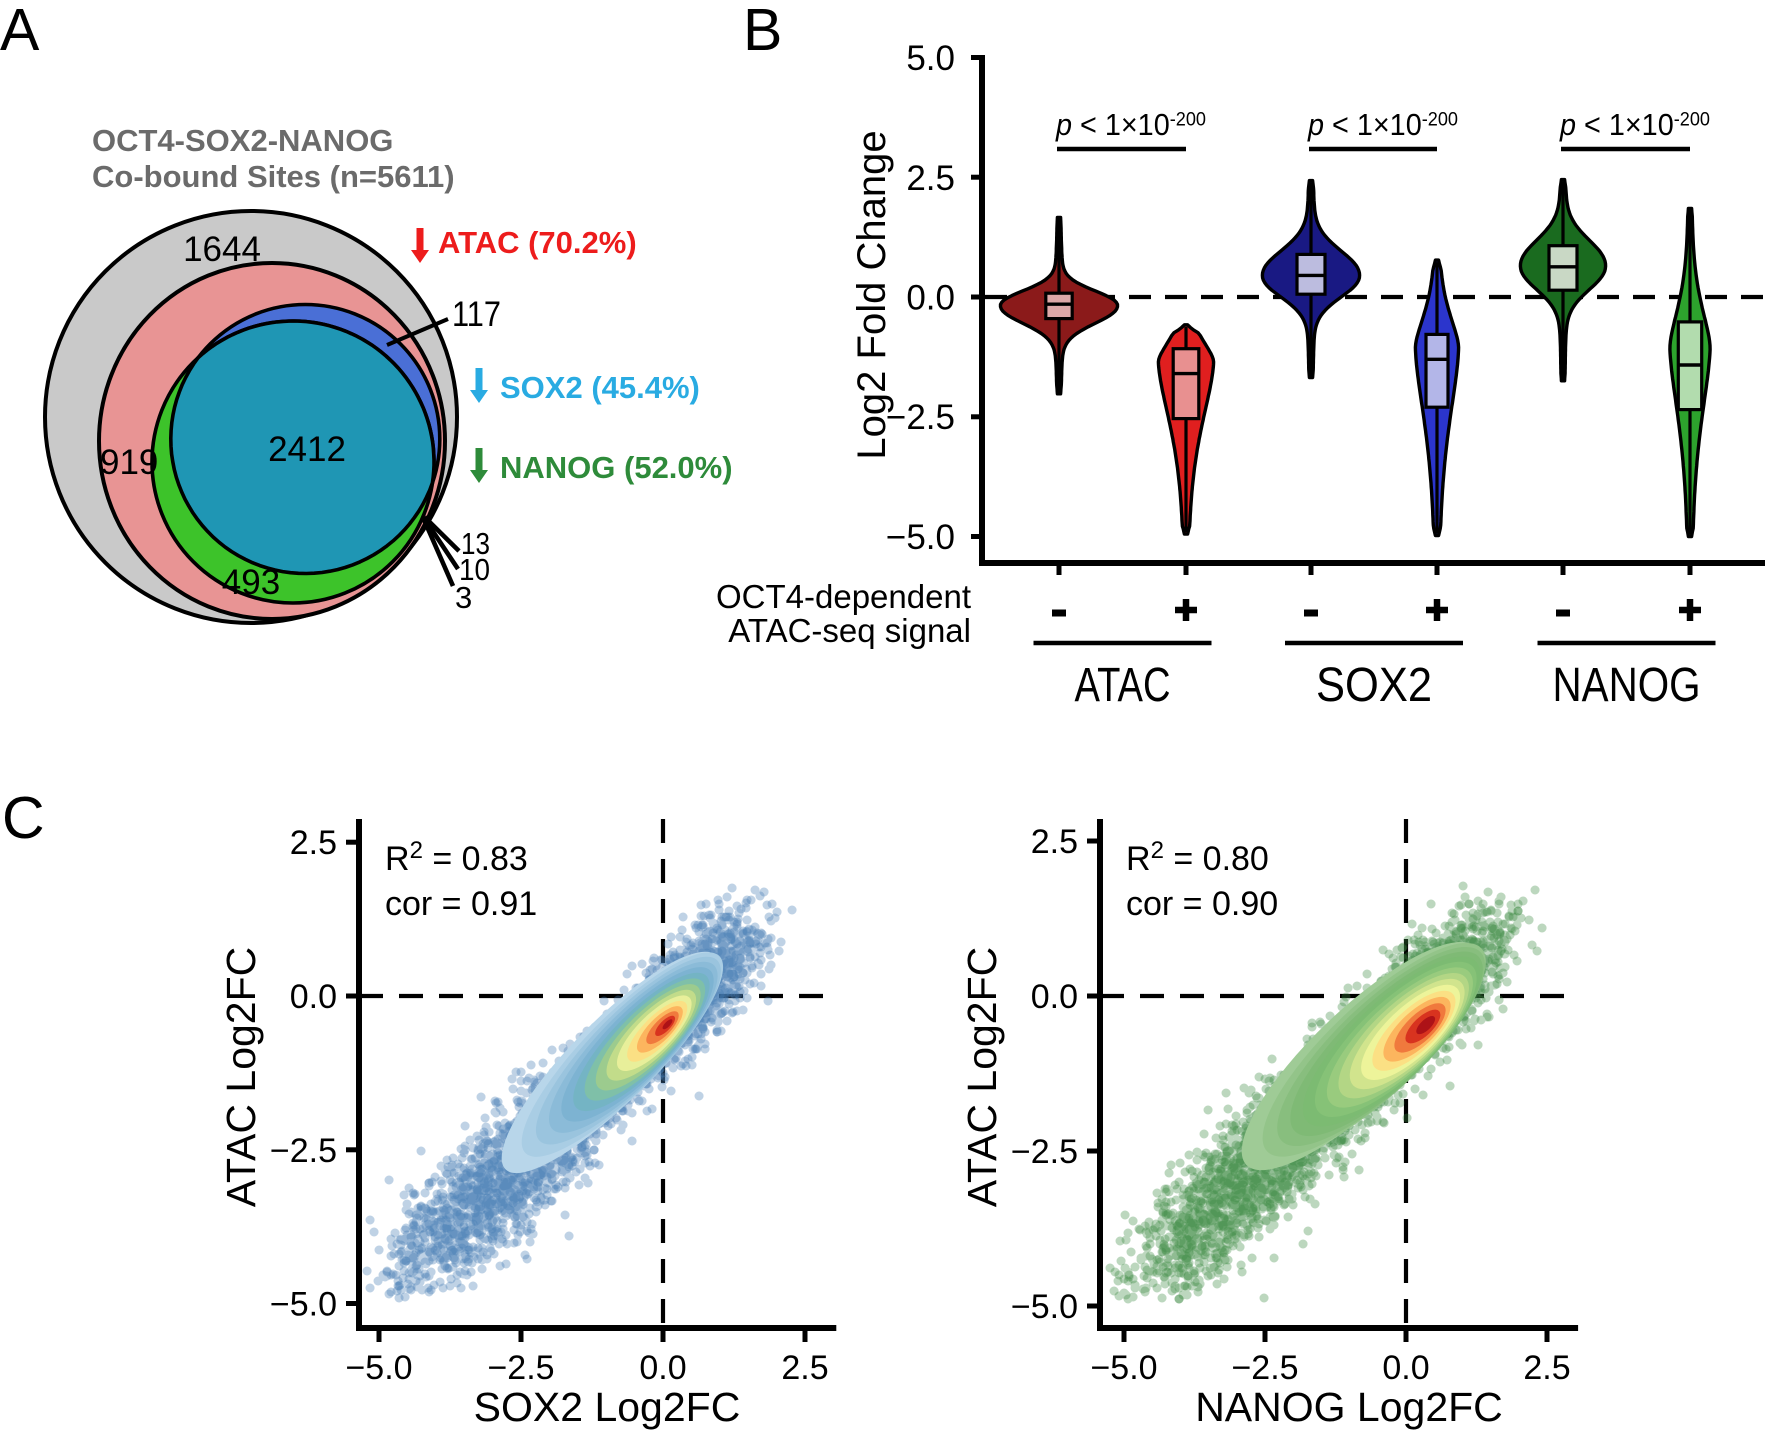  I want to click on svg-text: 2412, so click(307, 449).